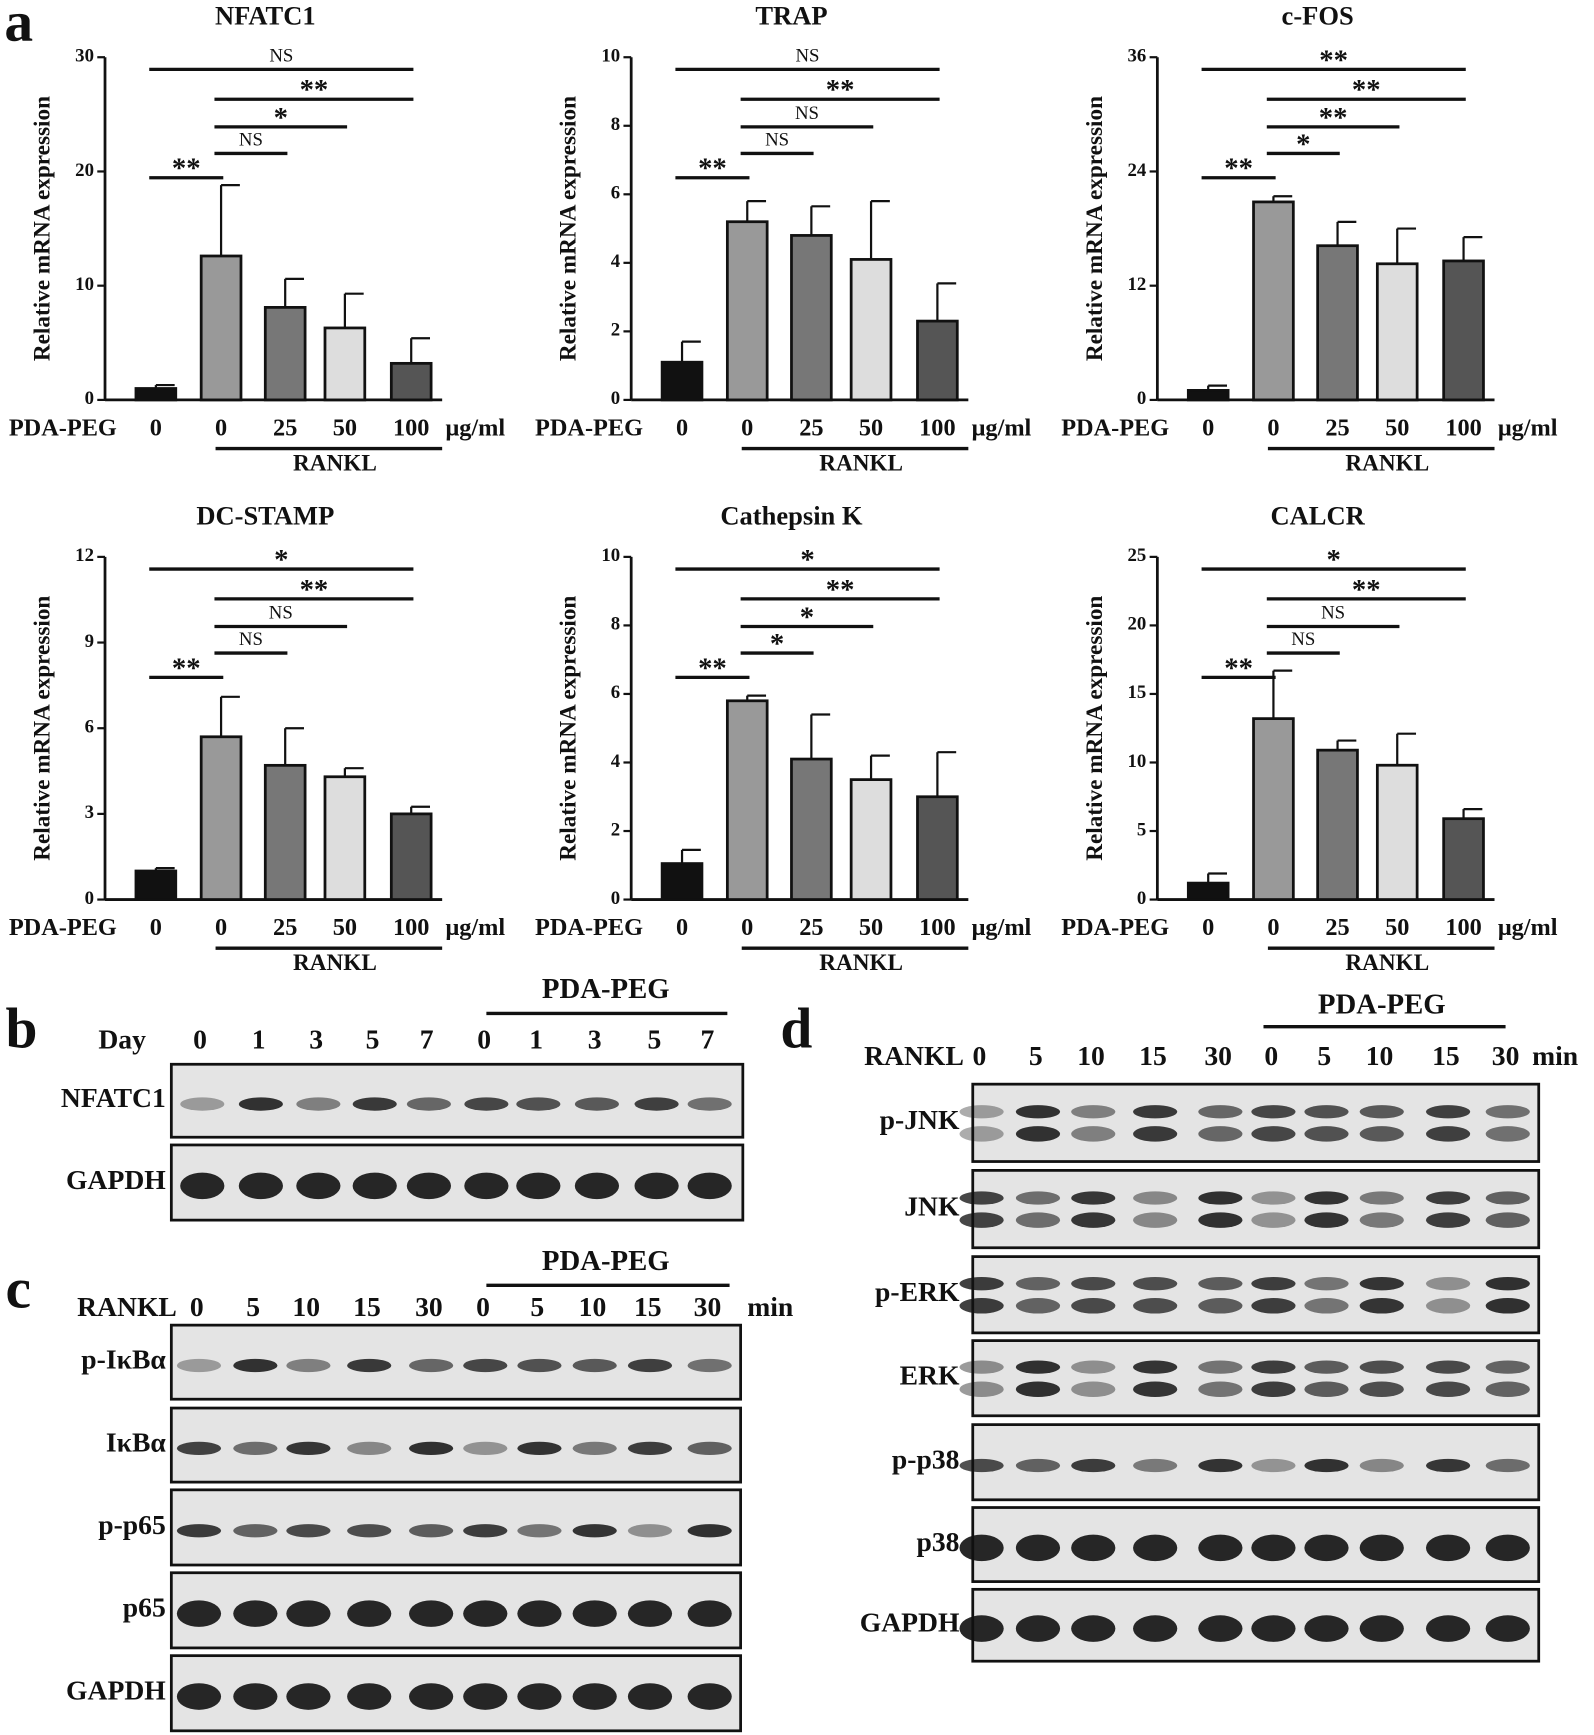  What do you see at coordinates (1137, 284) in the screenshot?
I see `y-tick-label: 12` at bounding box center [1137, 284].